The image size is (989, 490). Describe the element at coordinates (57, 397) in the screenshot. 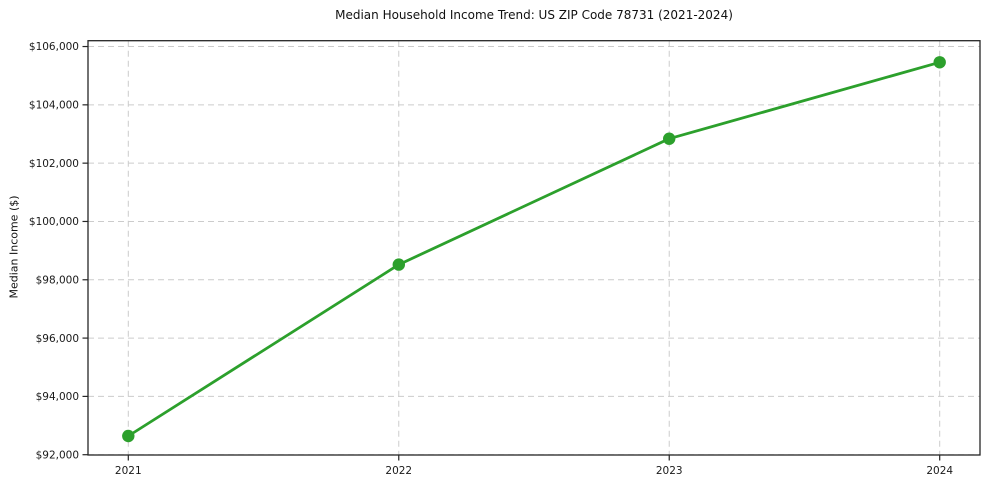

I see `y-tick-label: $94,000` at that location.